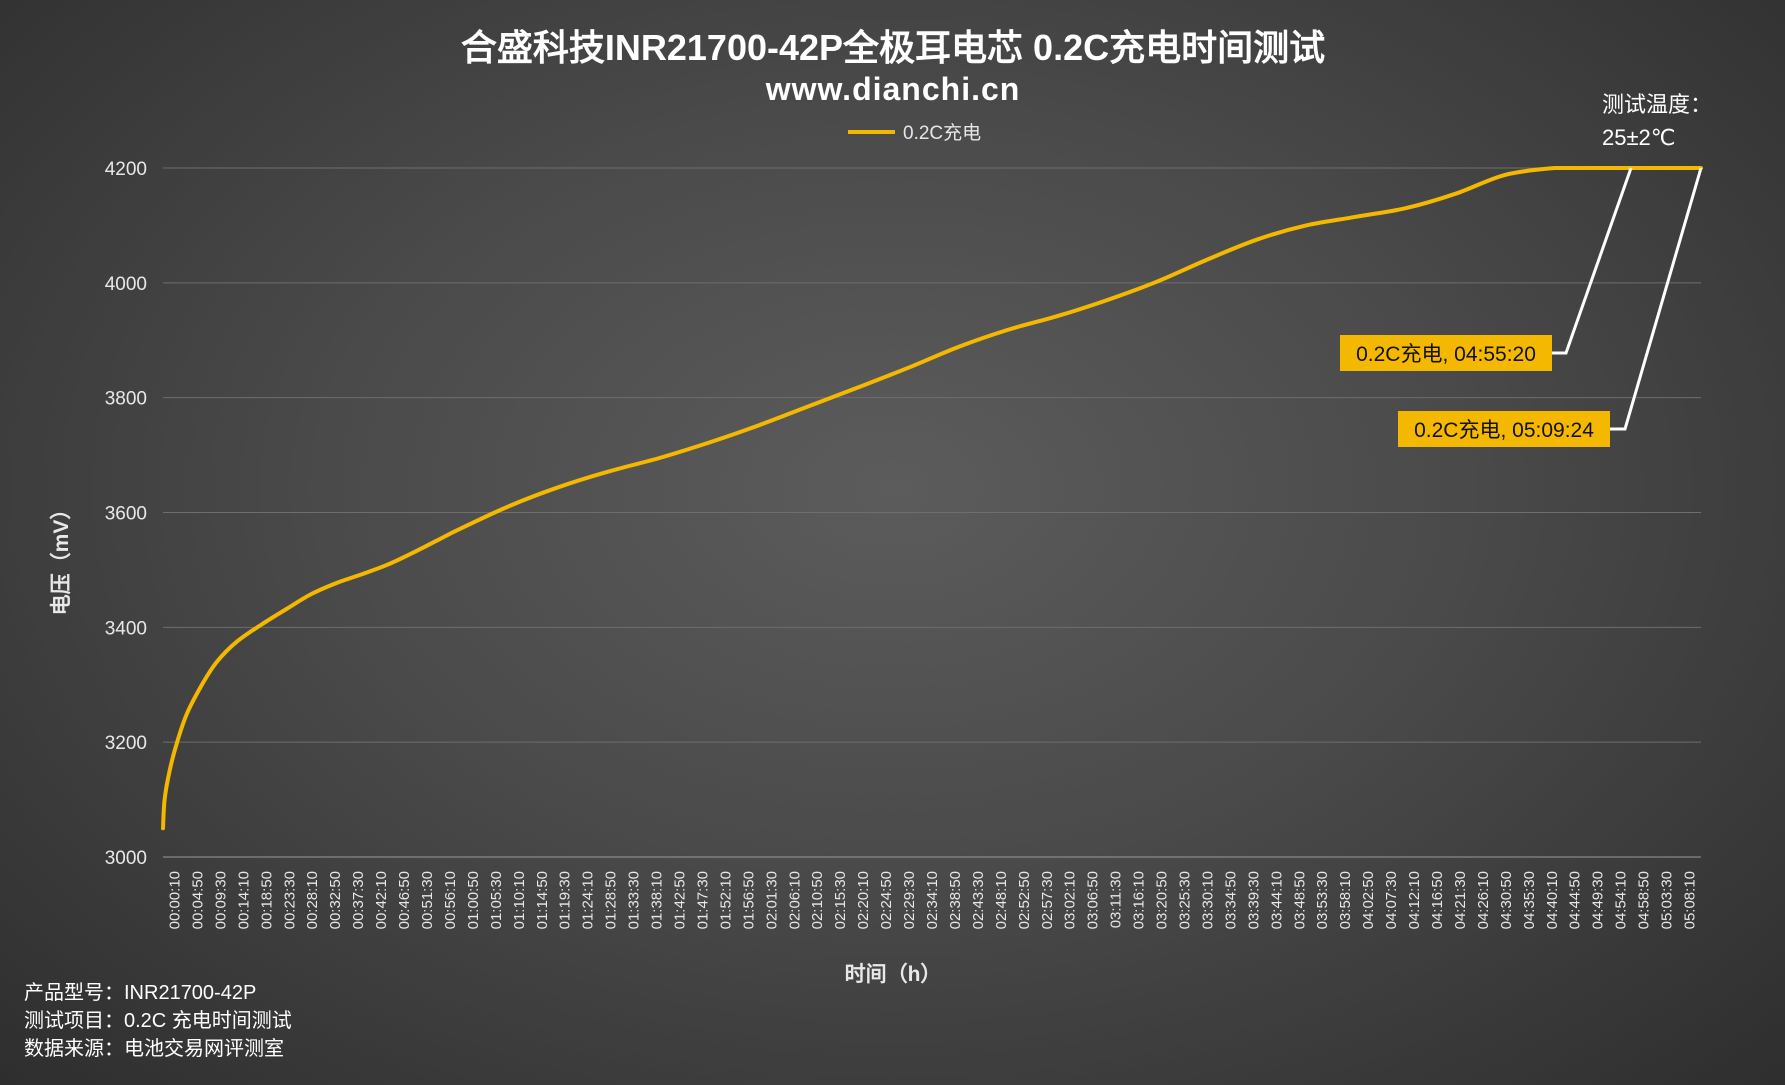  I want to click on x-tick-label: 04:07:30, so click(1391, 900).